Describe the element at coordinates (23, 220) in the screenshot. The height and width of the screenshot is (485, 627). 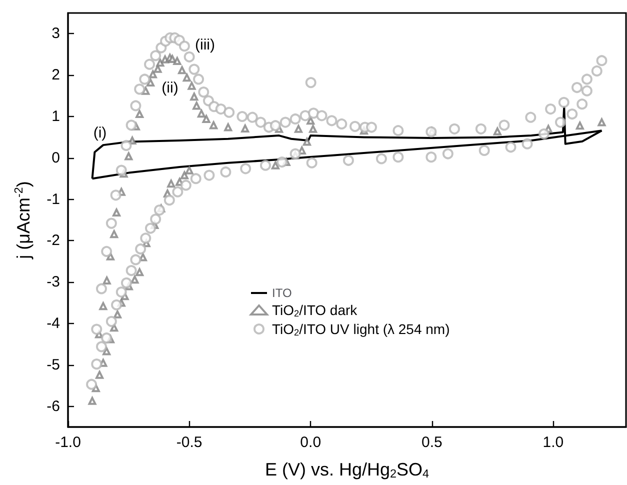
I see `y-axis-title: j (μAcm-2)` at that location.